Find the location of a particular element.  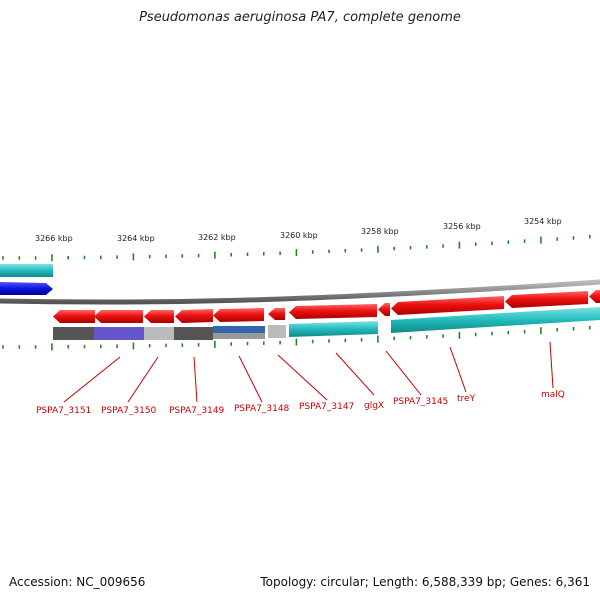

kbp-mark: 3254 kbp is located at coordinates (543, 221).